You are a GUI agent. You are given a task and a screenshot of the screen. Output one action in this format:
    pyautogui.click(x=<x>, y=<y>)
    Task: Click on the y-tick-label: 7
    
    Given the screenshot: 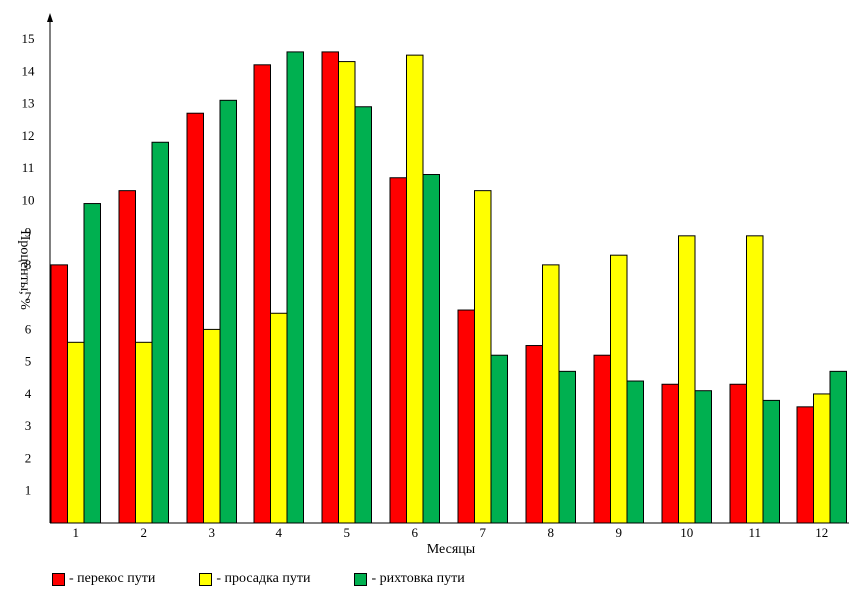 What is the action you would take?
    pyautogui.click(x=28, y=296)
    